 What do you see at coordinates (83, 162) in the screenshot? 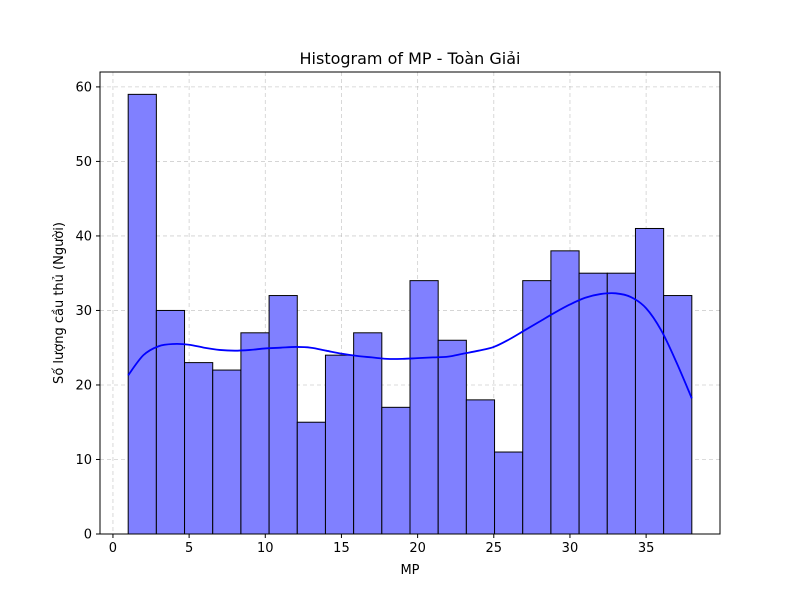
I see `y-tick-label: 50` at bounding box center [83, 162].